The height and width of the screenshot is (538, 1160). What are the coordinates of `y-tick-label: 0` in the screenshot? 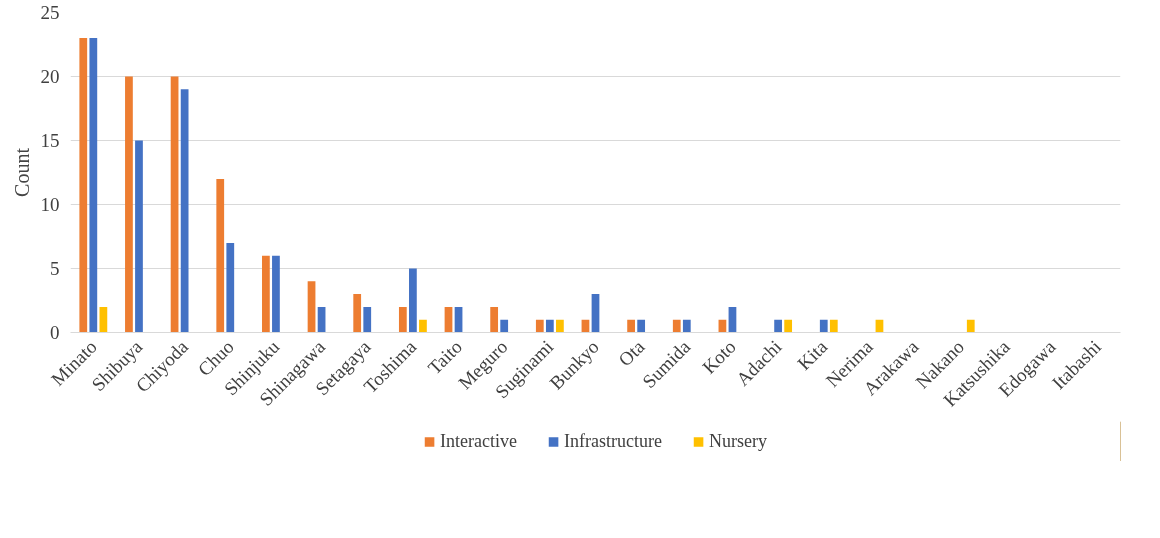 It's located at (55, 332).